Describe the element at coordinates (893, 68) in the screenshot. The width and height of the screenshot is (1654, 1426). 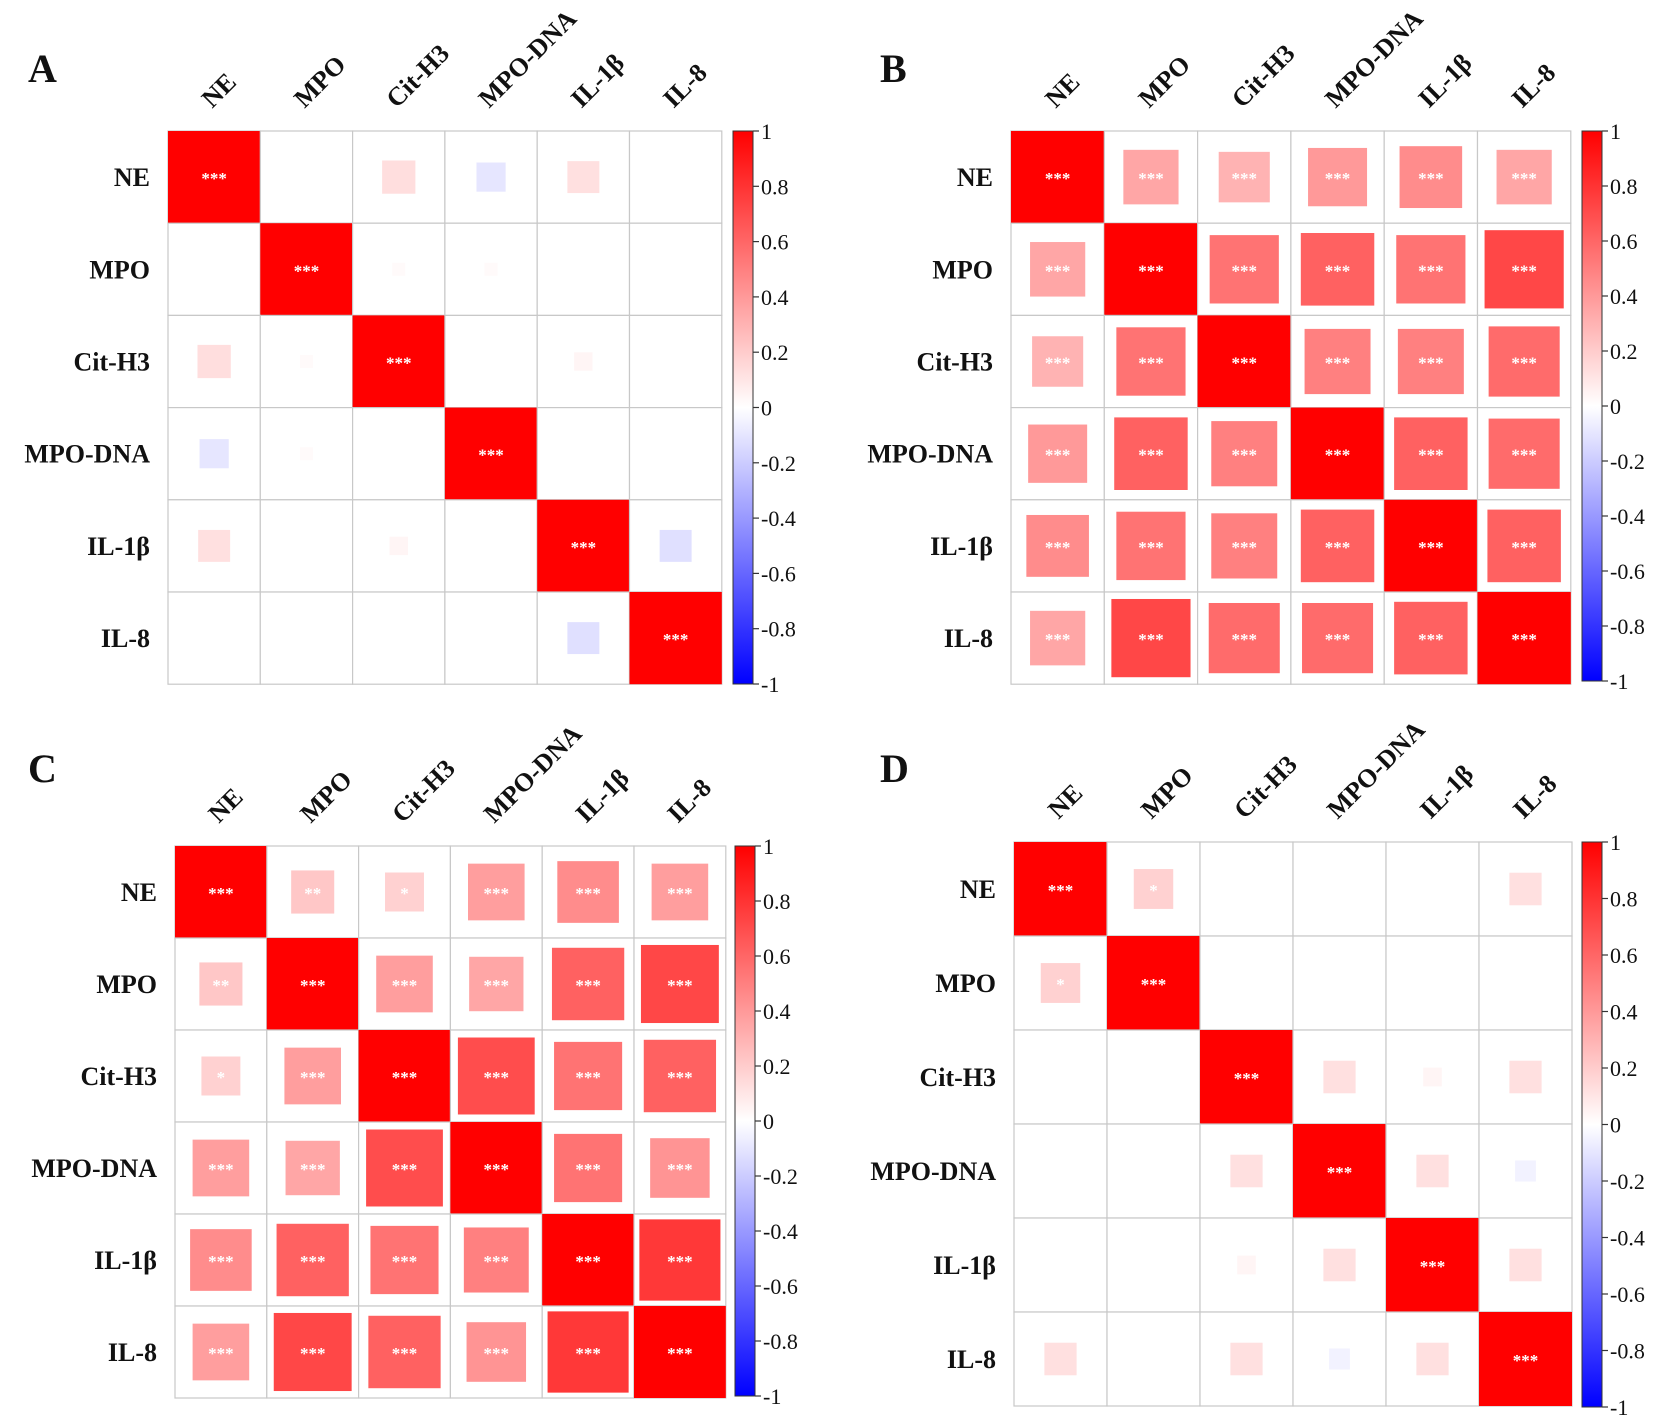
I see `panel-label: B` at that location.